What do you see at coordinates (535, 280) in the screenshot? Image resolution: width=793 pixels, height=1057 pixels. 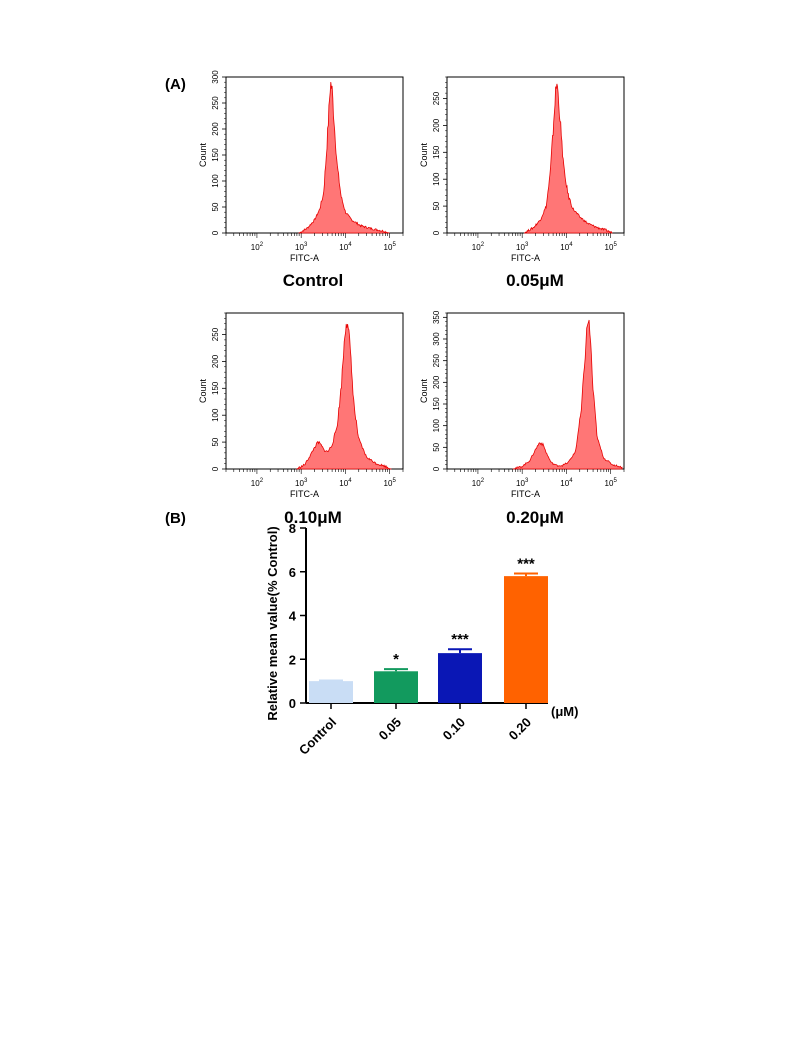 I see `caption-005: 0.05μM` at bounding box center [535, 280].